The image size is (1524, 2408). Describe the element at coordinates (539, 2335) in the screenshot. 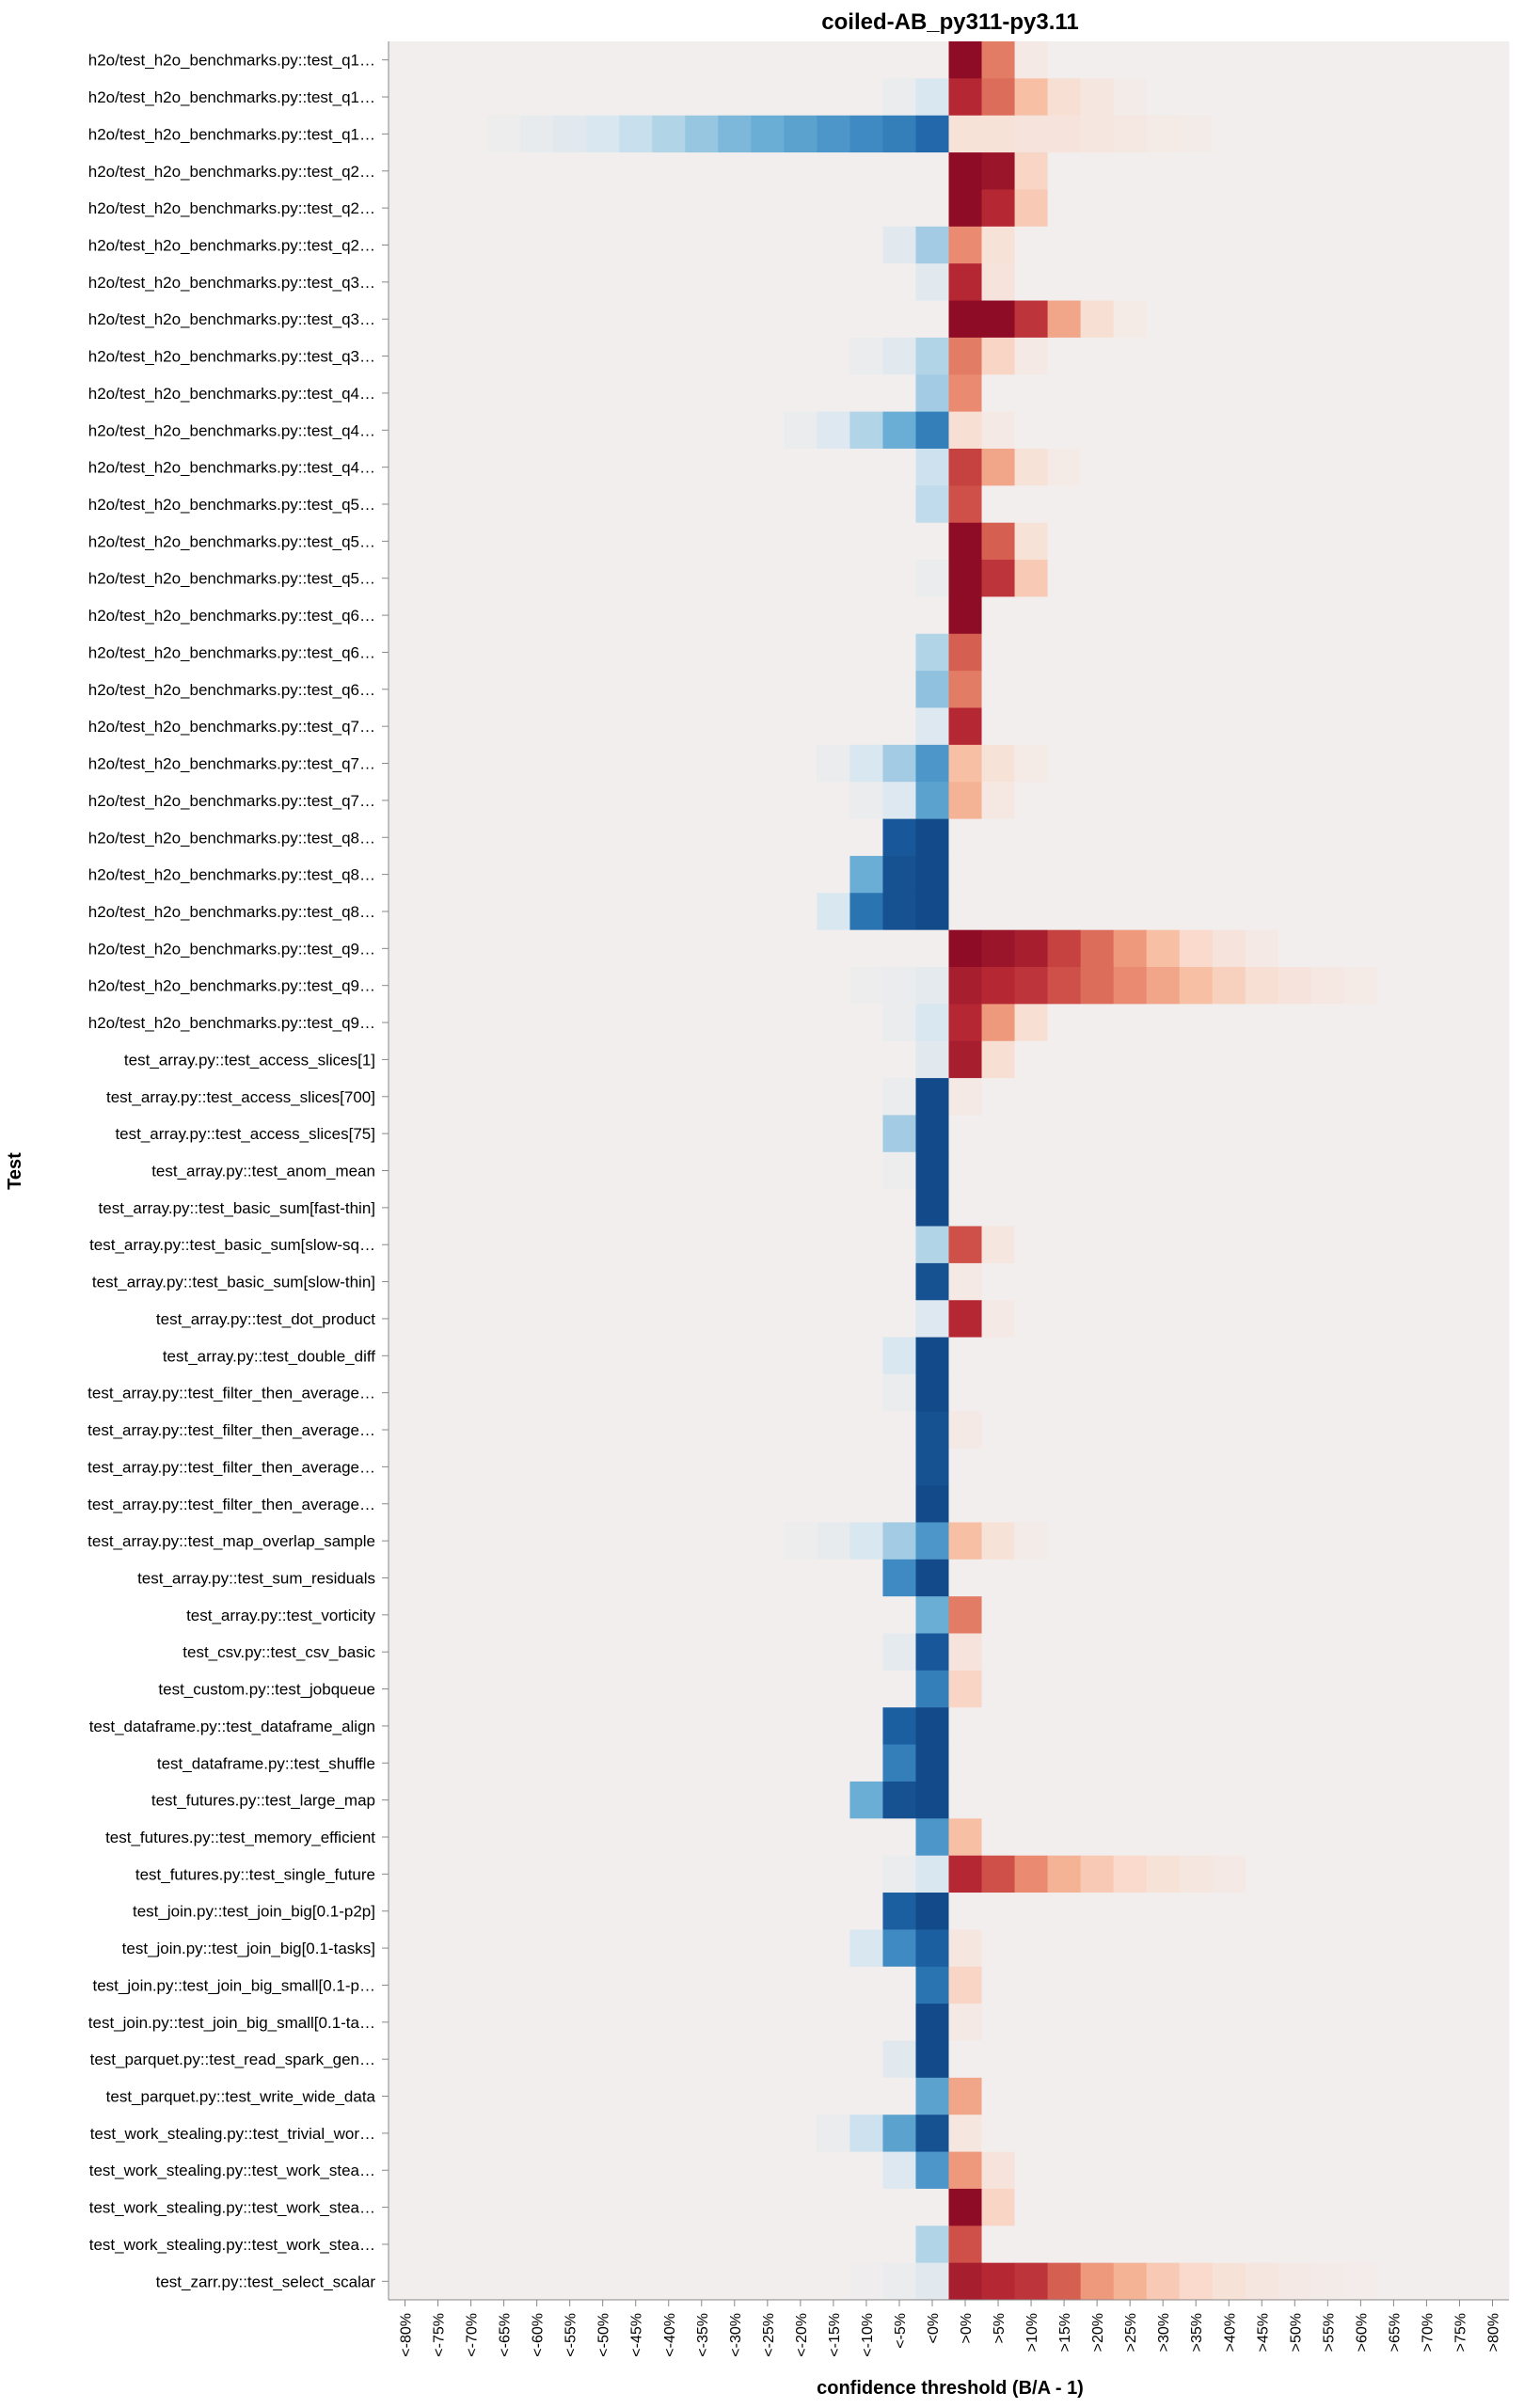

I see `x-tick-label: <-60%` at that location.